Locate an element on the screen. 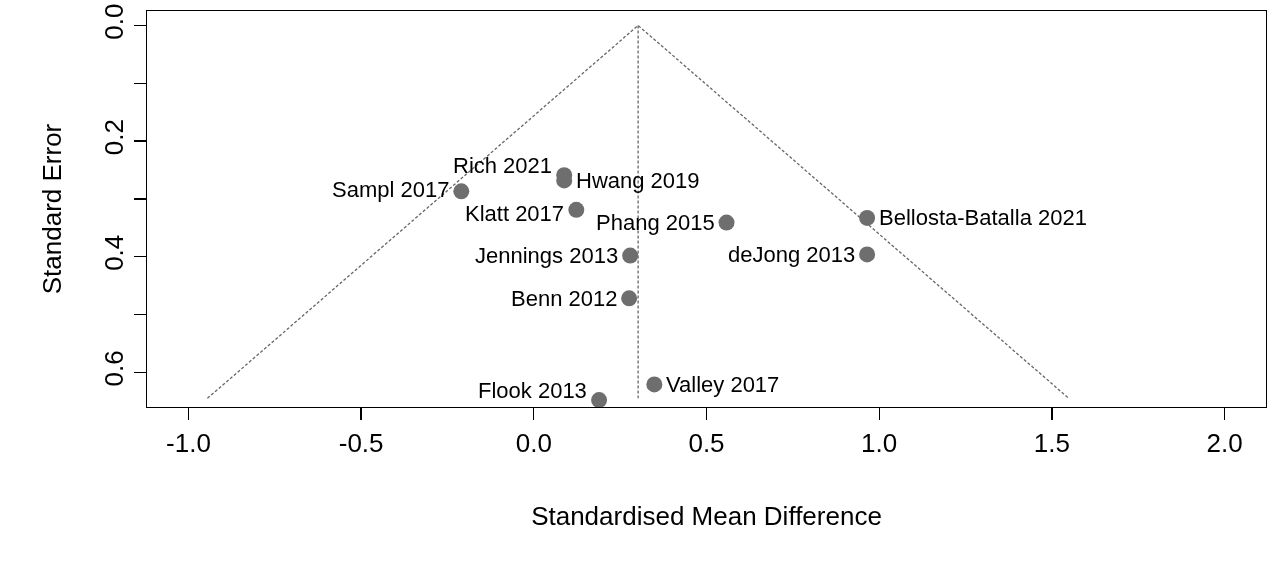  x-tick-label: 1.5 is located at coordinates (1051, 442).